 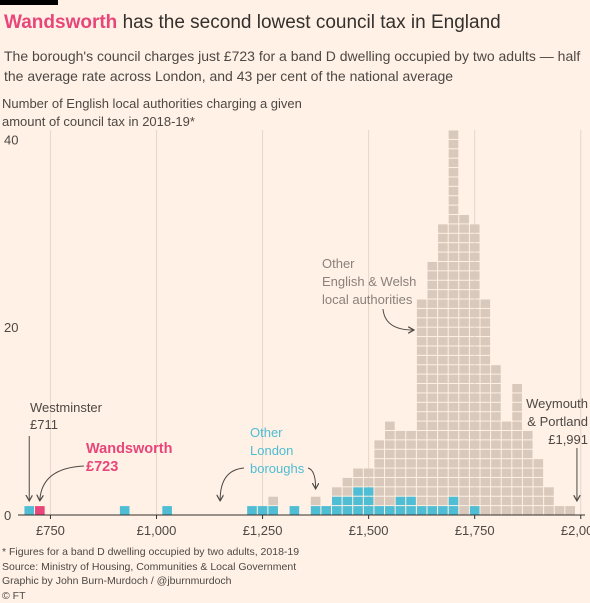 I want to click on london-arrow-right, so click(x=312, y=478).